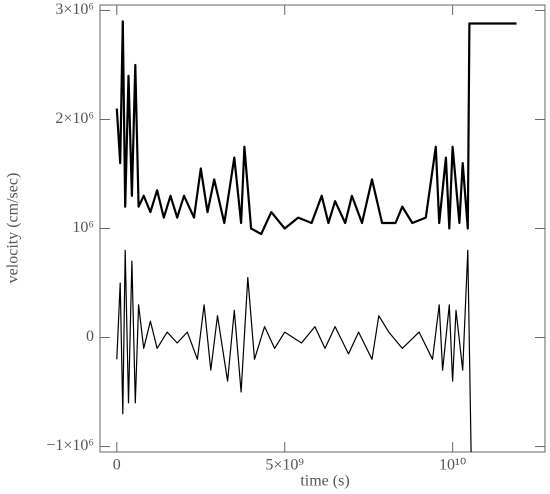 This screenshot has width=550, height=494. What do you see at coordinates (324, 481) in the screenshot?
I see `x-axis-label: time (s)` at bounding box center [324, 481].